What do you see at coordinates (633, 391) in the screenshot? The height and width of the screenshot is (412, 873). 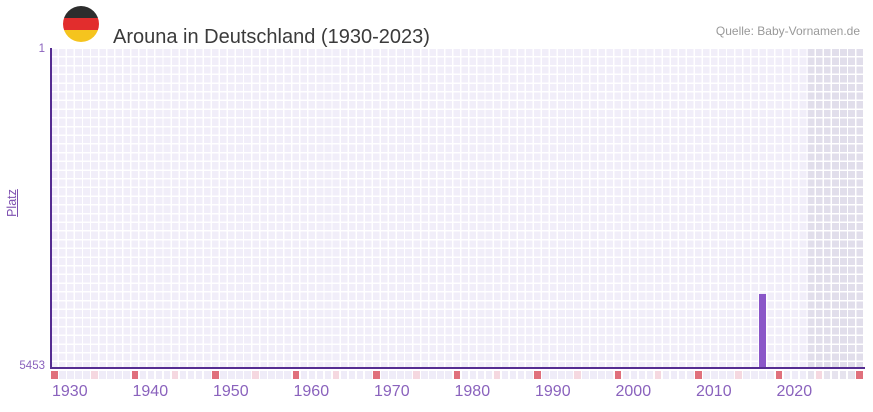 I see `x-tick-label-2000: 2000` at bounding box center [633, 391].